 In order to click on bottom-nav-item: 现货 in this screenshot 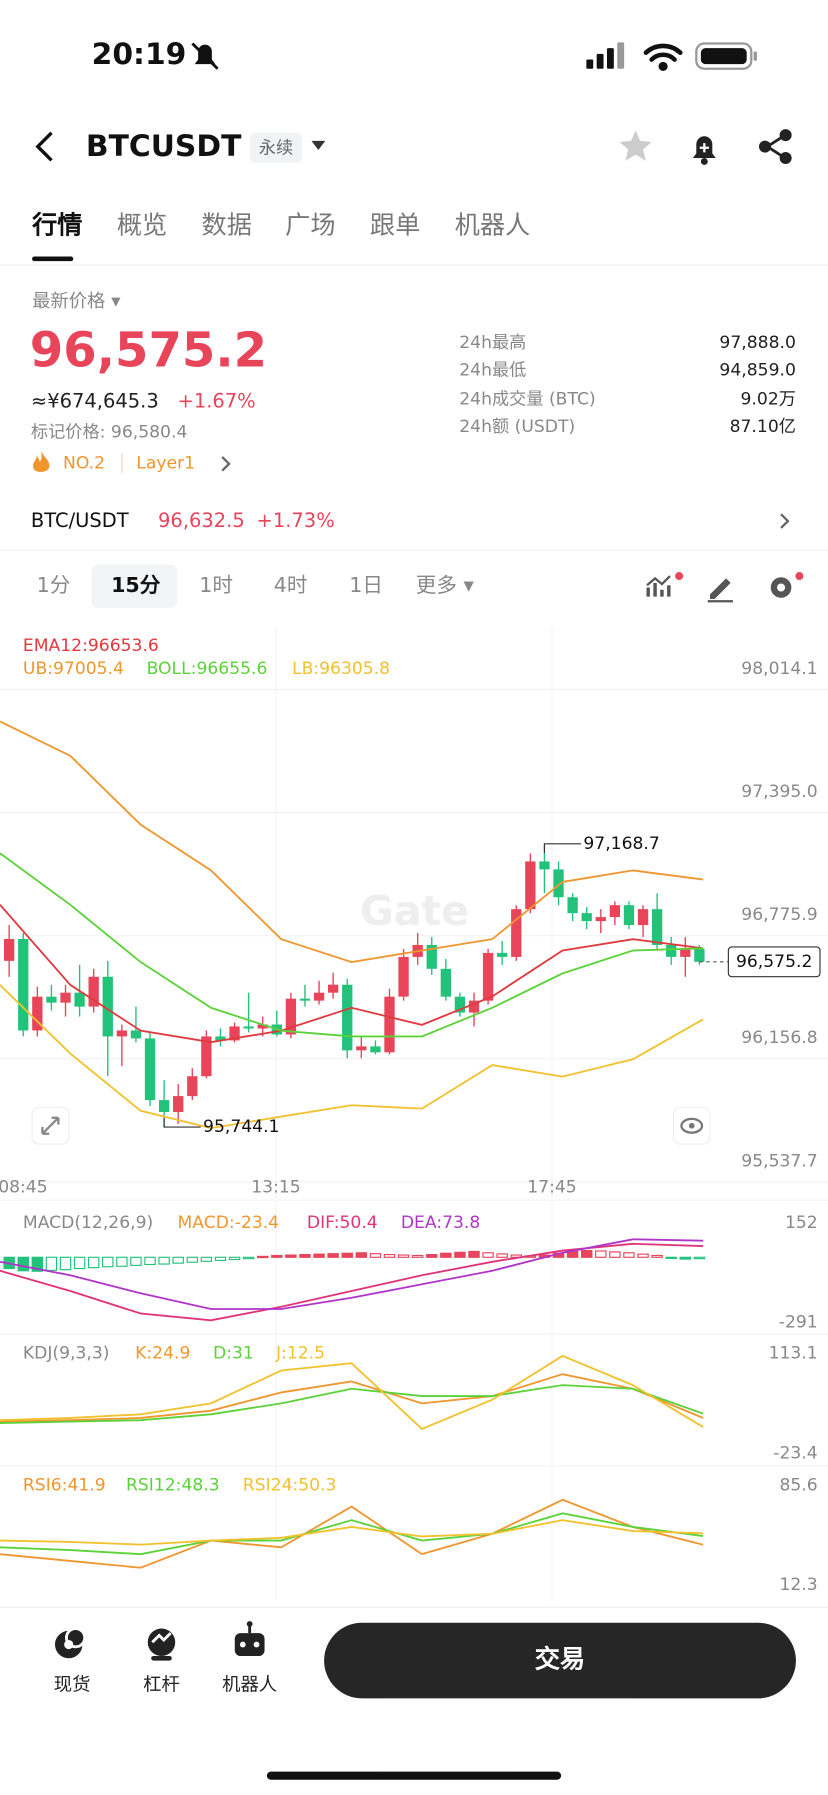, I will do `click(72, 1684)`.